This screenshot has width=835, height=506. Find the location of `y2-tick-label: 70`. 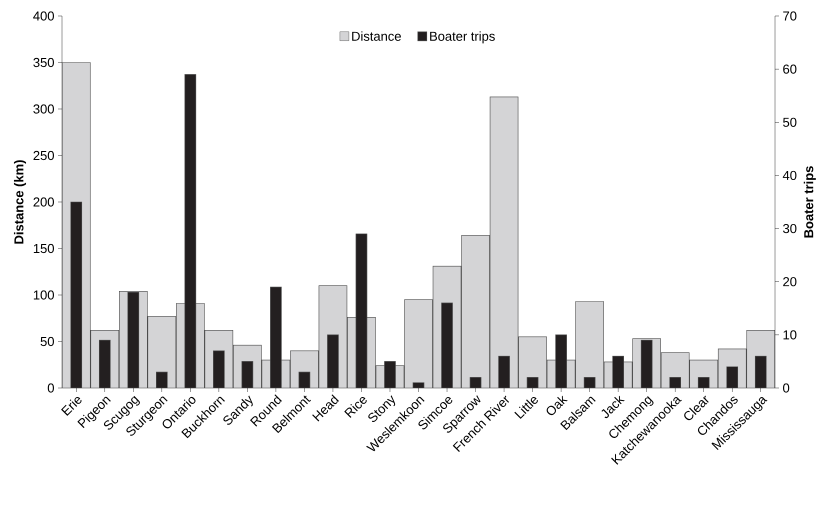

y2-tick-label: 70 is located at coordinates (789, 16).